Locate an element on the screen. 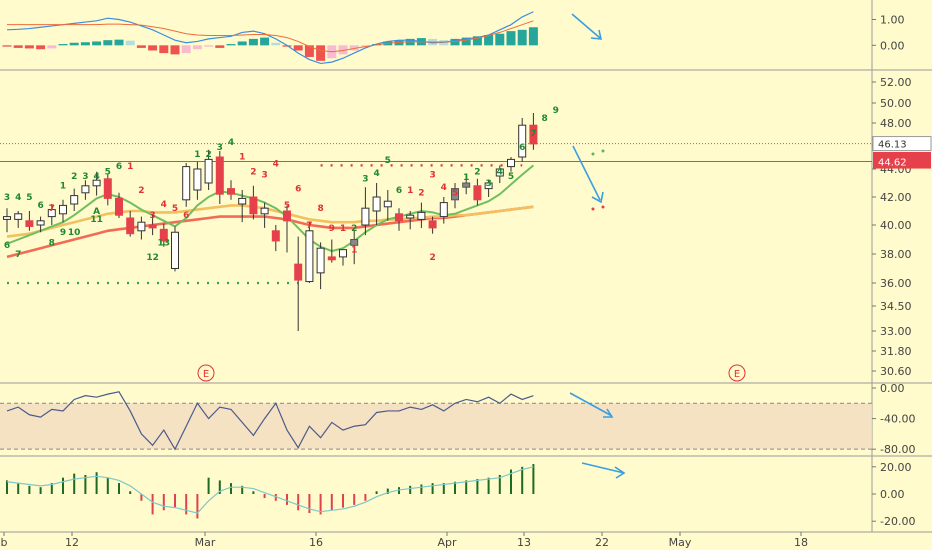 The height and width of the screenshot is (550, 932). projection-dot is located at coordinates (593, 209).